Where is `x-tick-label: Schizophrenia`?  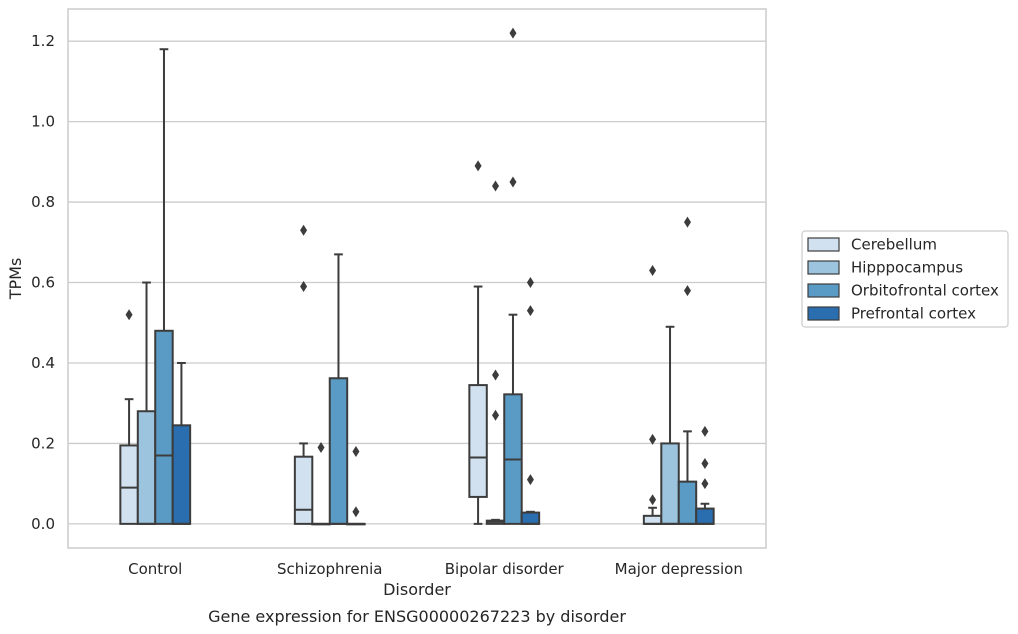 x-tick-label: Schizophrenia is located at coordinates (329, 569).